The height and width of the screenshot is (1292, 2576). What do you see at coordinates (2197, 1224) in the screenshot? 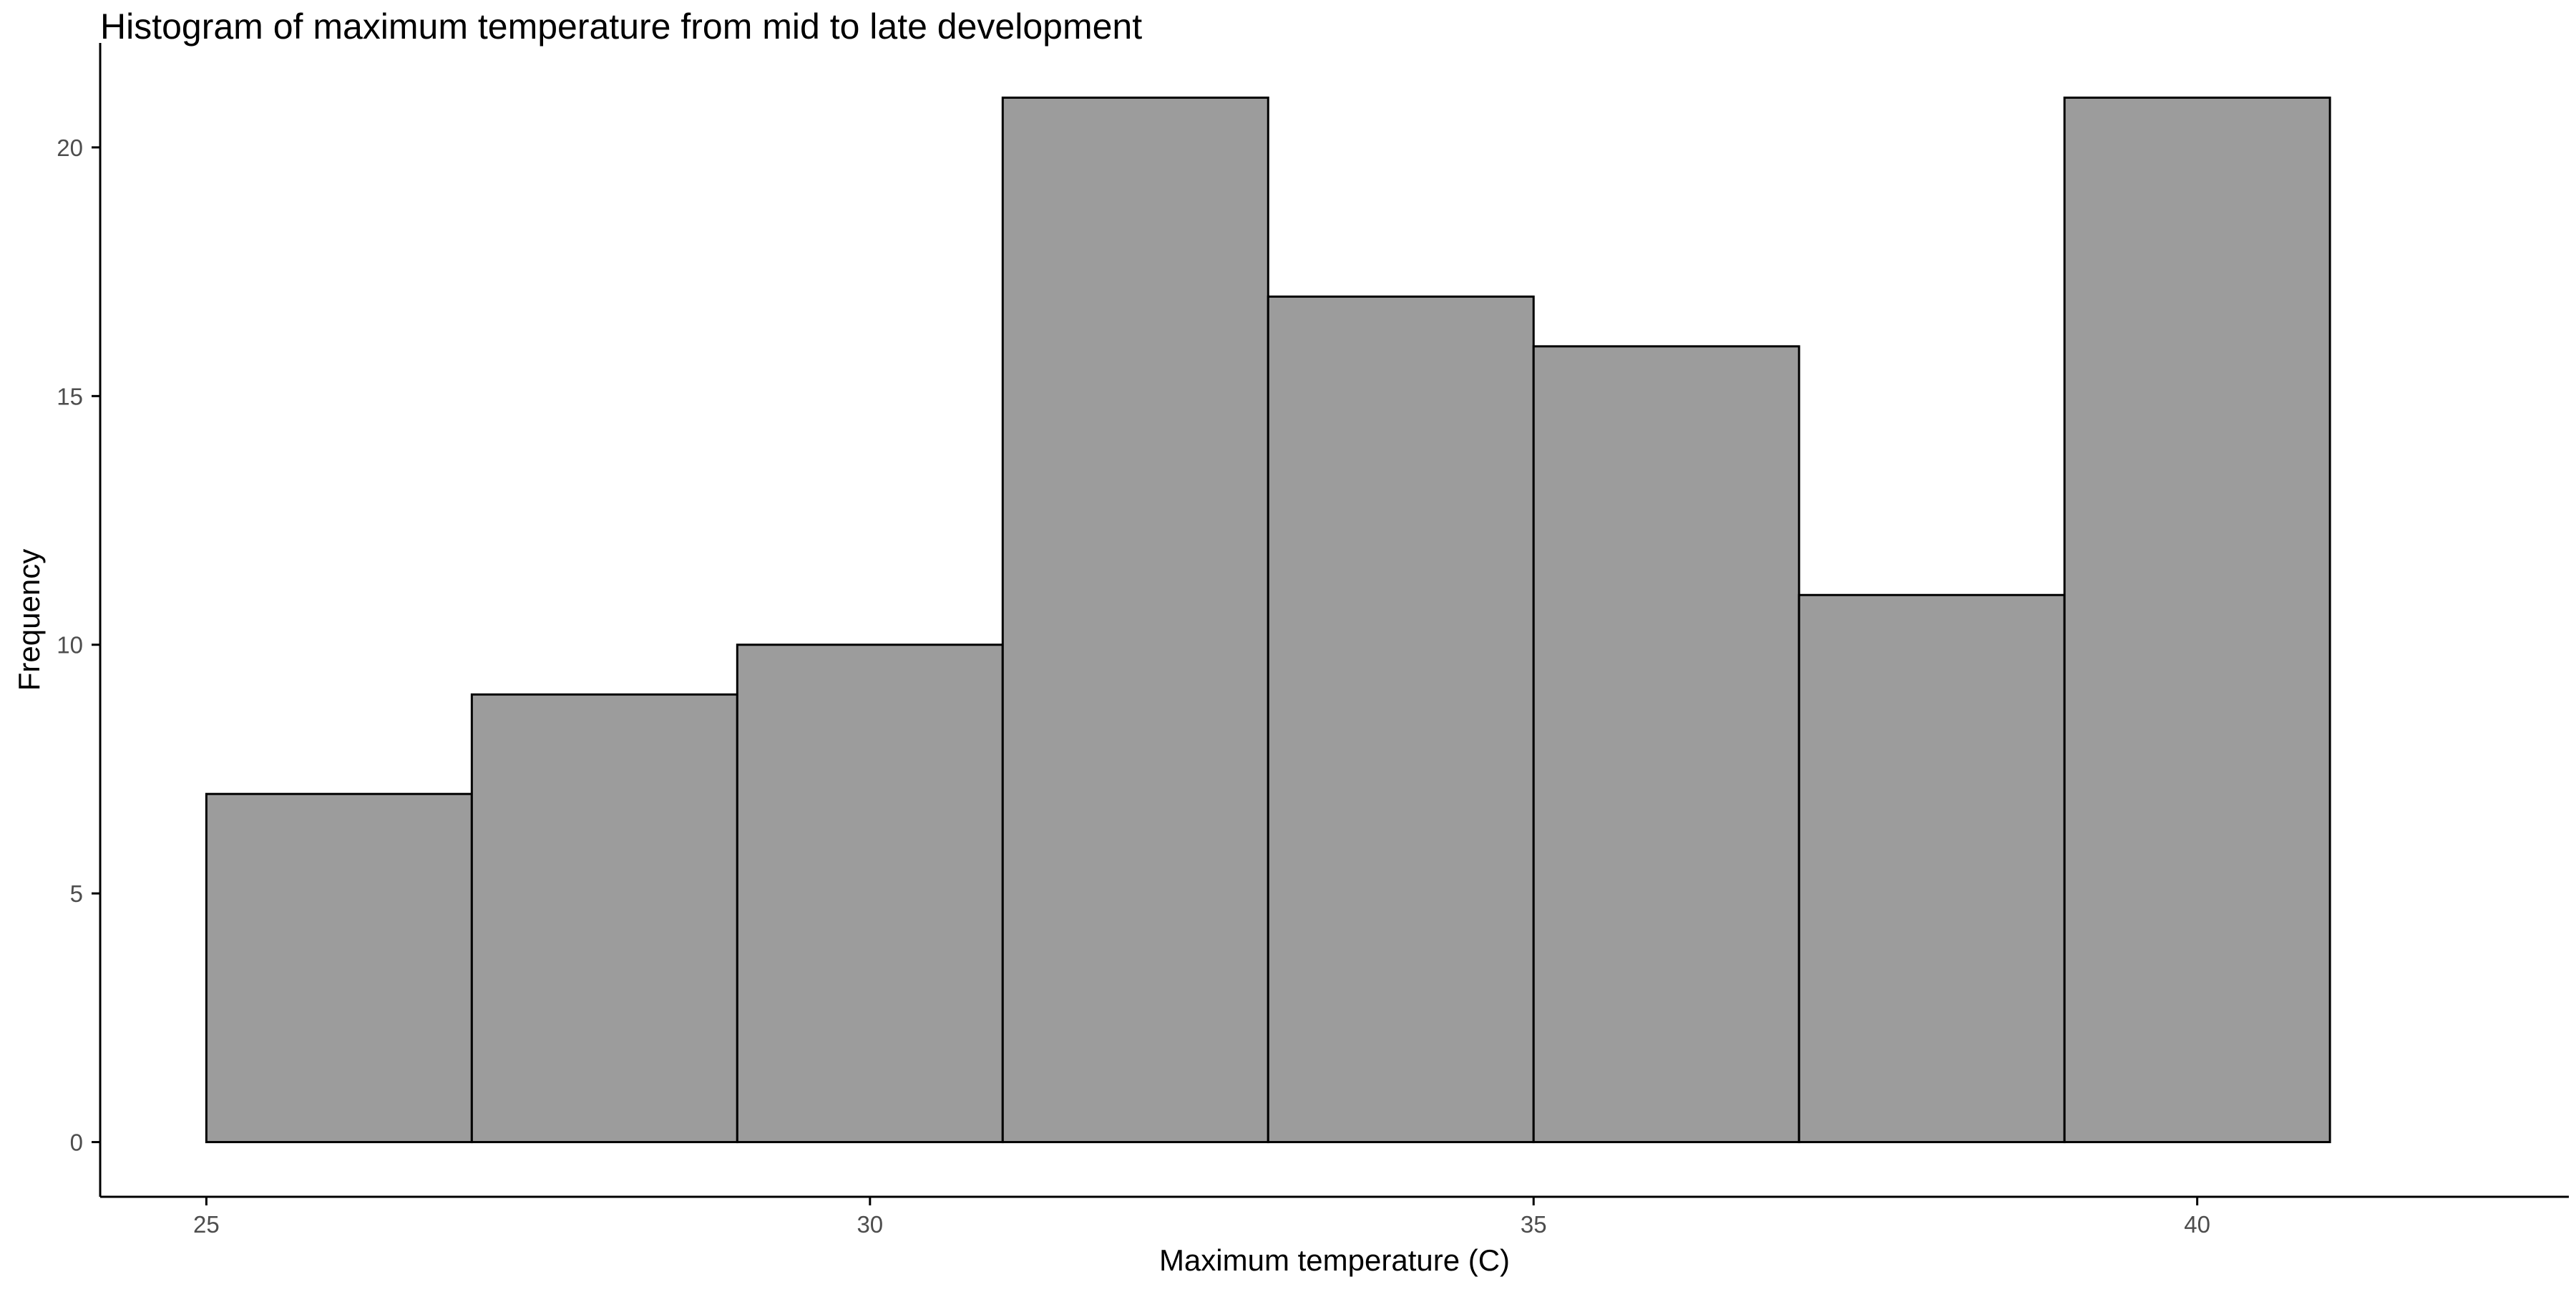
I see `x-tick-label: 40` at bounding box center [2197, 1224].